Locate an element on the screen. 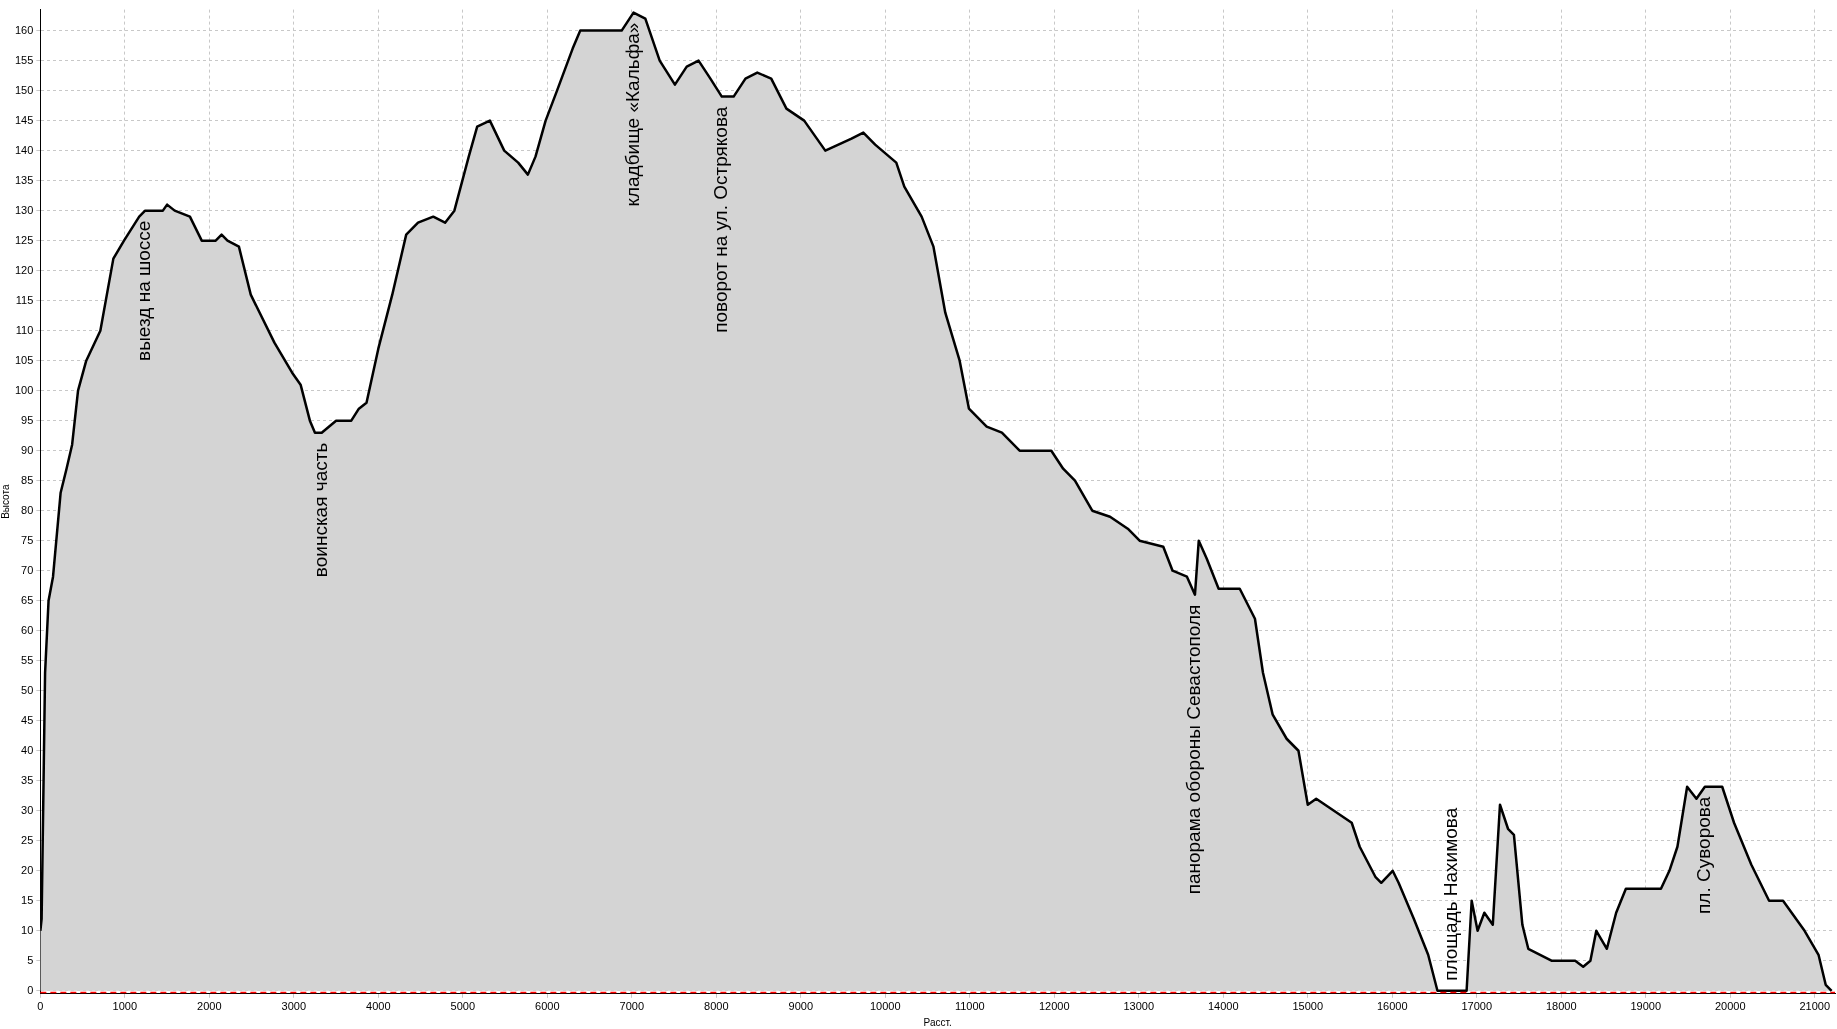 The height and width of the screenshot is (1029, 1837). annotation: панорама обороны Севастополя is located at coordinates (1194, 749).